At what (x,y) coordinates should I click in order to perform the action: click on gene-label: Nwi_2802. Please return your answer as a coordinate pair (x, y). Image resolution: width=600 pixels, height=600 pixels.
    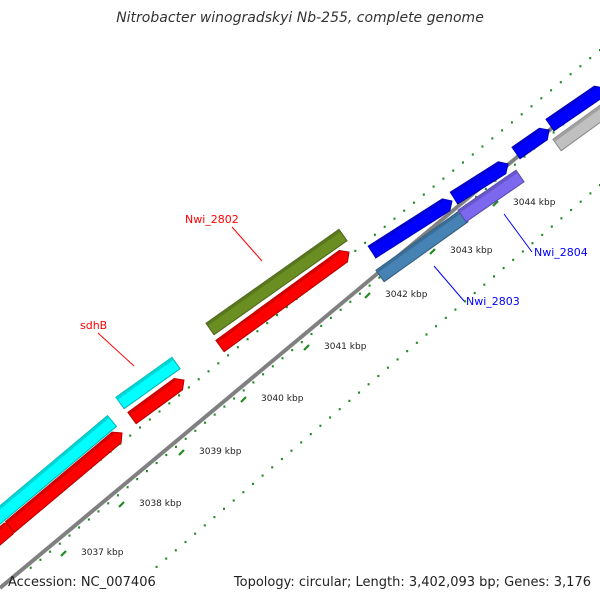
    Looking at the image, I should click on (212, 219).